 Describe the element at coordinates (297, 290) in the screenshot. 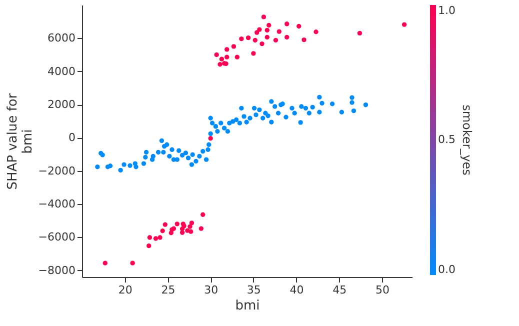

I see `x-tick-label: 40` at that location.